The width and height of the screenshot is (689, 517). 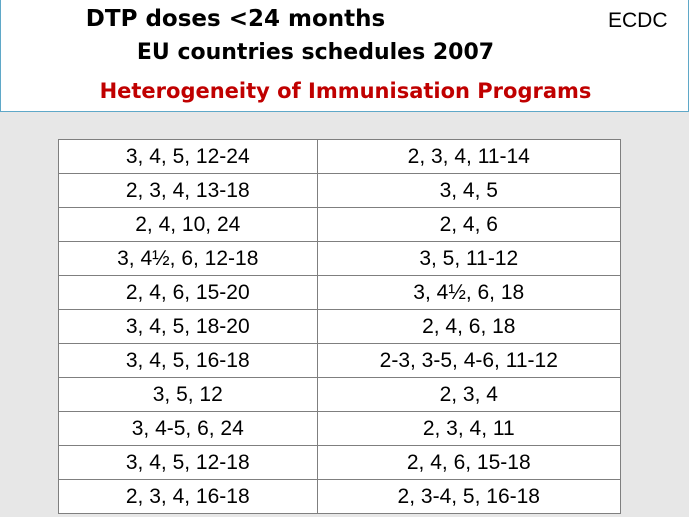 What do you see at coordinates (235, 19) in the screenshot?
I see `title-line-1: DTP doses <24 months` at bounding box center [235, 19].